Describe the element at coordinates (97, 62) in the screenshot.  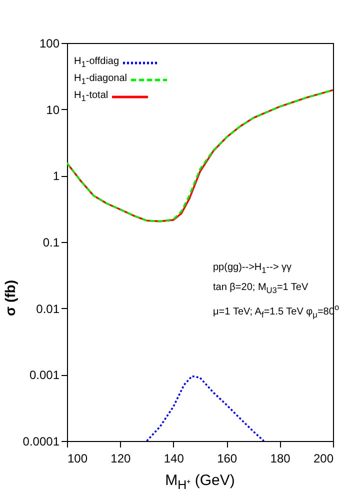
I see `legend-label: H$_{1}$-offdiag` at that location.